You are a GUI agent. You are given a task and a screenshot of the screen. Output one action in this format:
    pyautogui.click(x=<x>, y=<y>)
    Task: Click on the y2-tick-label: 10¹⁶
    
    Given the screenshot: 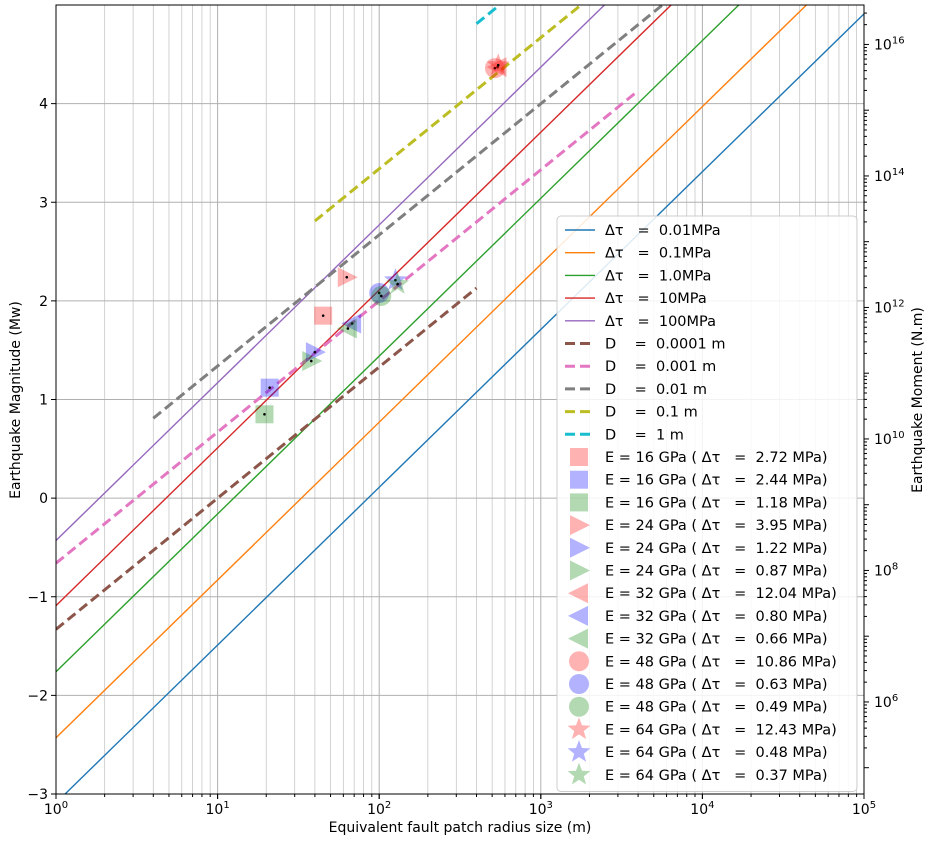 What is the action you would take?
    pyautogui.click(x=889, y=44)
    